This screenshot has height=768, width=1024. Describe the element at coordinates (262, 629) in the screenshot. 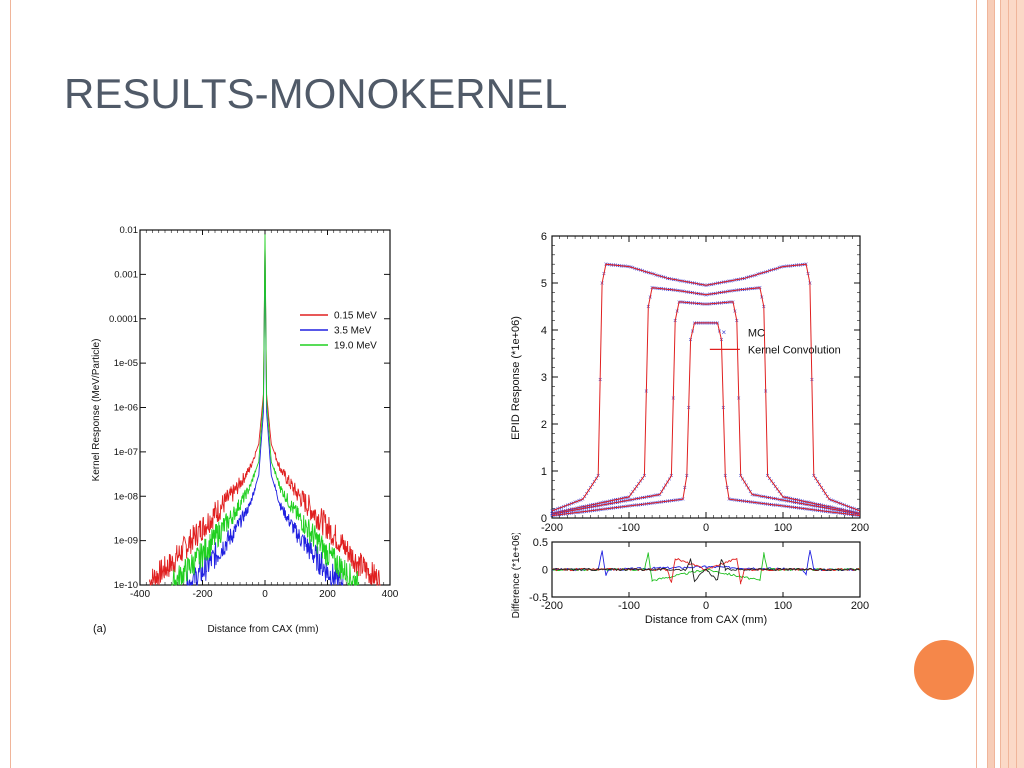

I see `x-axis-label: Distance from CAX (mm)` at that location.